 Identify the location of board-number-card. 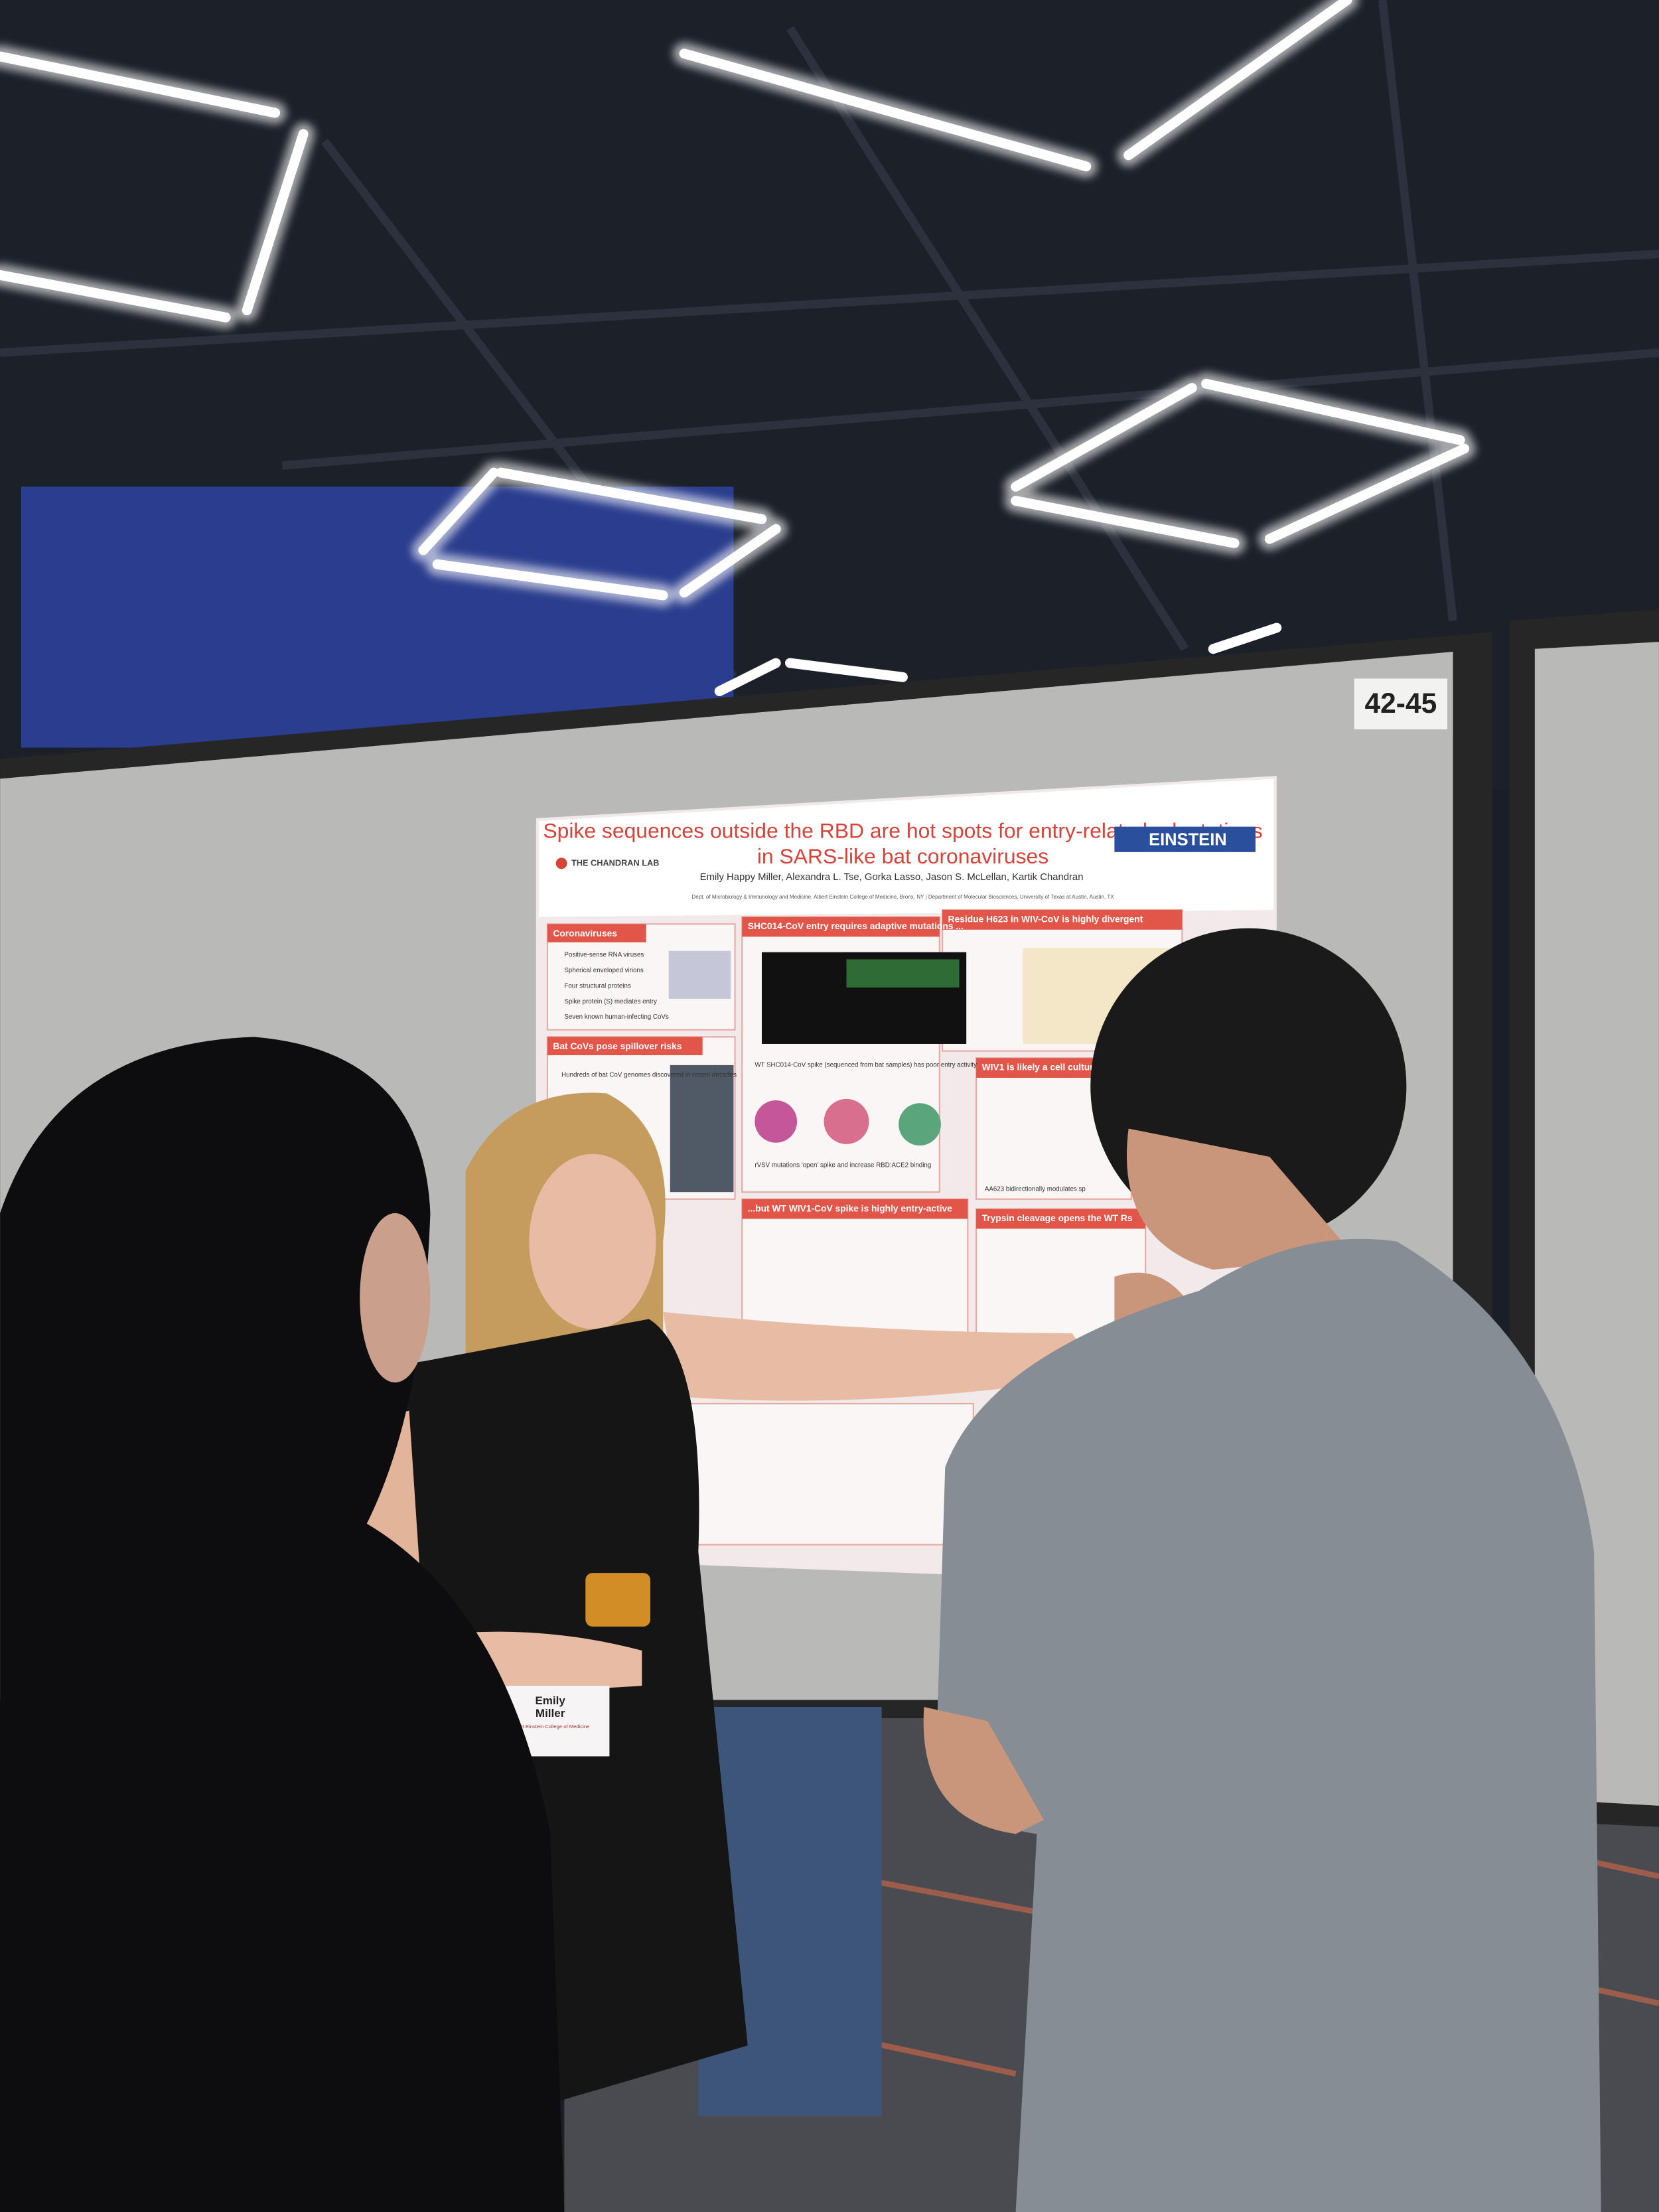
(1401, 703).